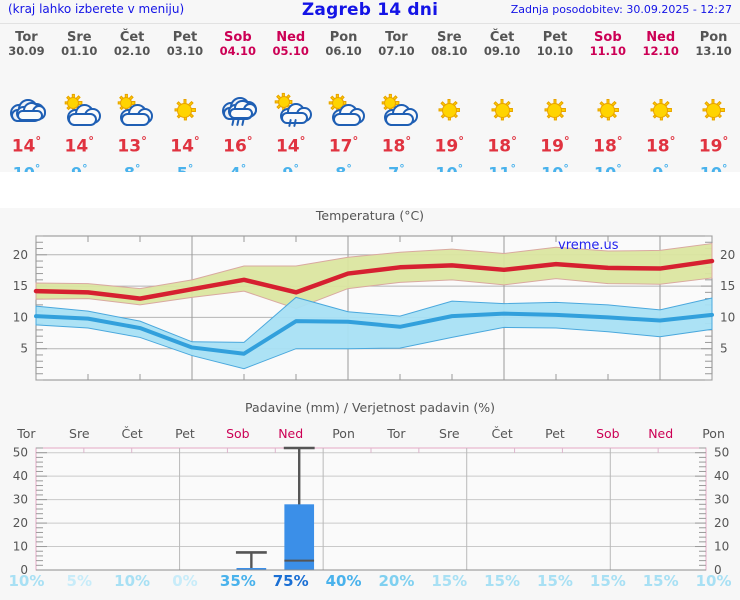  What do you see at coordinates (713, 37) in the screenshot?
I see `day-name: Pon` at bounding box center [713, 37].